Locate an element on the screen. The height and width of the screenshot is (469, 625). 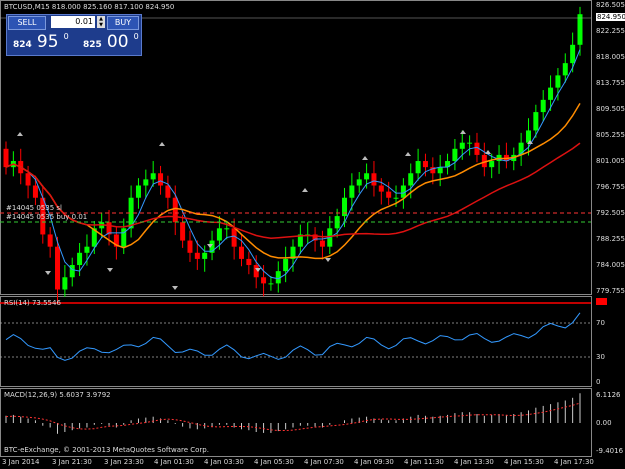
macd-label: MACD(12,26,9) 5.6037 3.9792 is located at coordinates (57, 395).